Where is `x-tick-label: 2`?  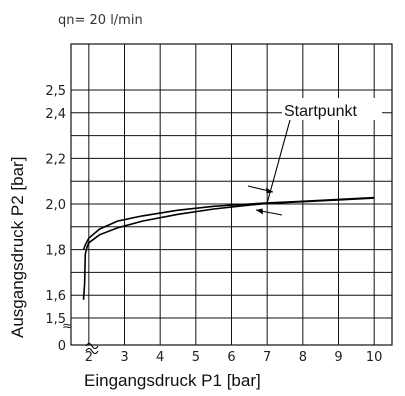
x-tick-label: 2 is located at coordinates (89, 357).